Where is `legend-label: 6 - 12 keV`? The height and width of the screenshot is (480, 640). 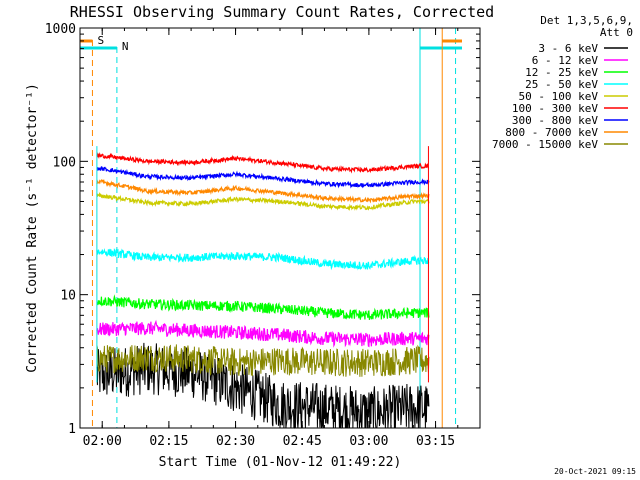 legend-label: 6 - 12 keV is located at coordinates (565, 60).